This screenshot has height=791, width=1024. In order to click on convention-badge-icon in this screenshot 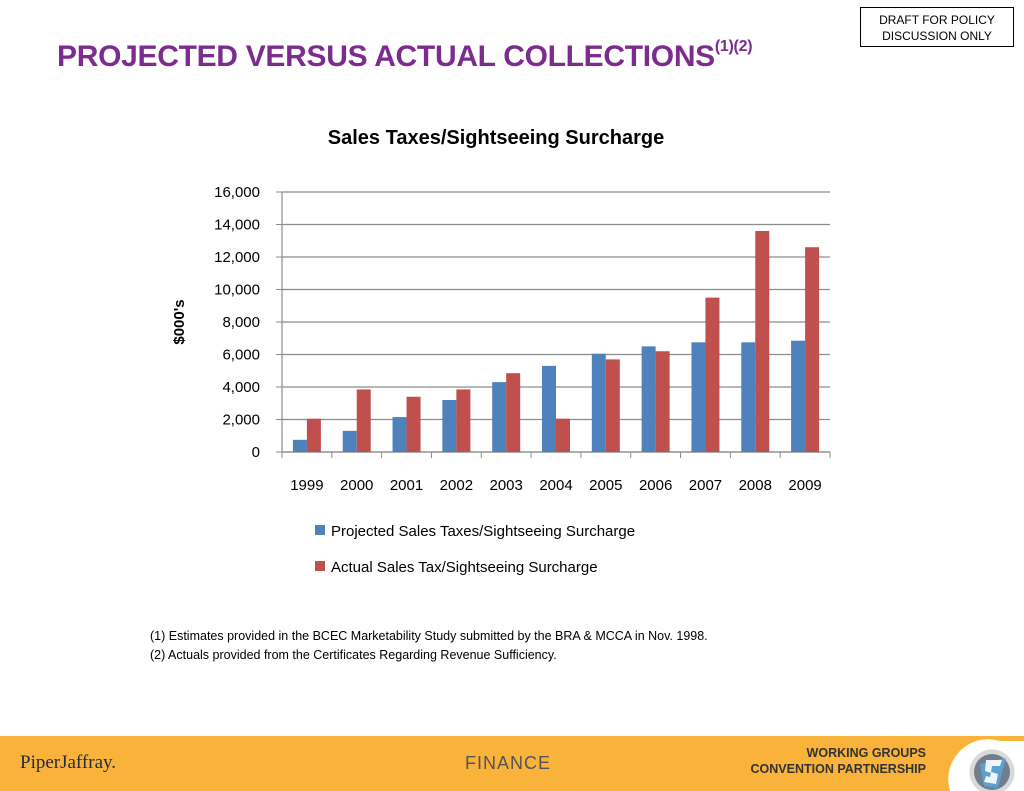, I will do `click(986, 765)`.